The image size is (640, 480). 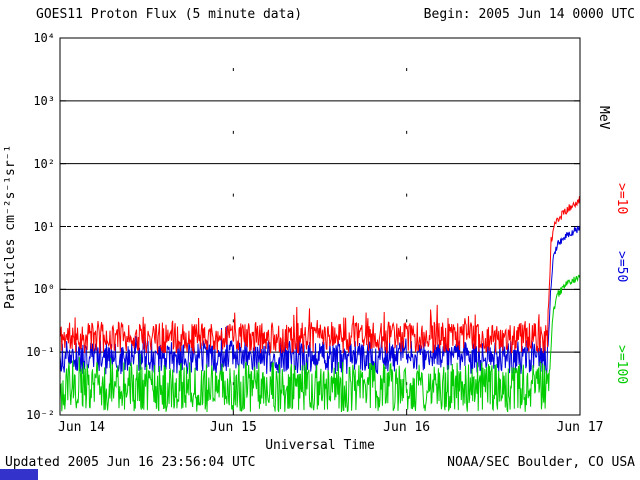 What do you see at coordinates (44, 289) in the screenshot?
I see `y-tick-label: 10⁰` at bounding box center [44, 289].